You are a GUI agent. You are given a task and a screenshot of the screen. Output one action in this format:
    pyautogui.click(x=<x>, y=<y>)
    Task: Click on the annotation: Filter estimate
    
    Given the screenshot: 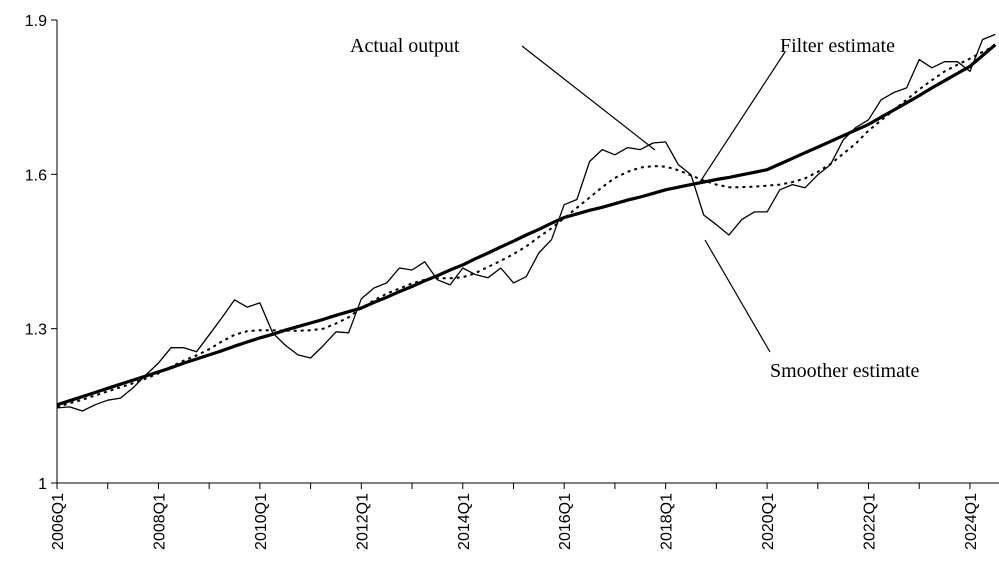 What is the action you would take?
    pyautogui.click(x=837, y=46)
    